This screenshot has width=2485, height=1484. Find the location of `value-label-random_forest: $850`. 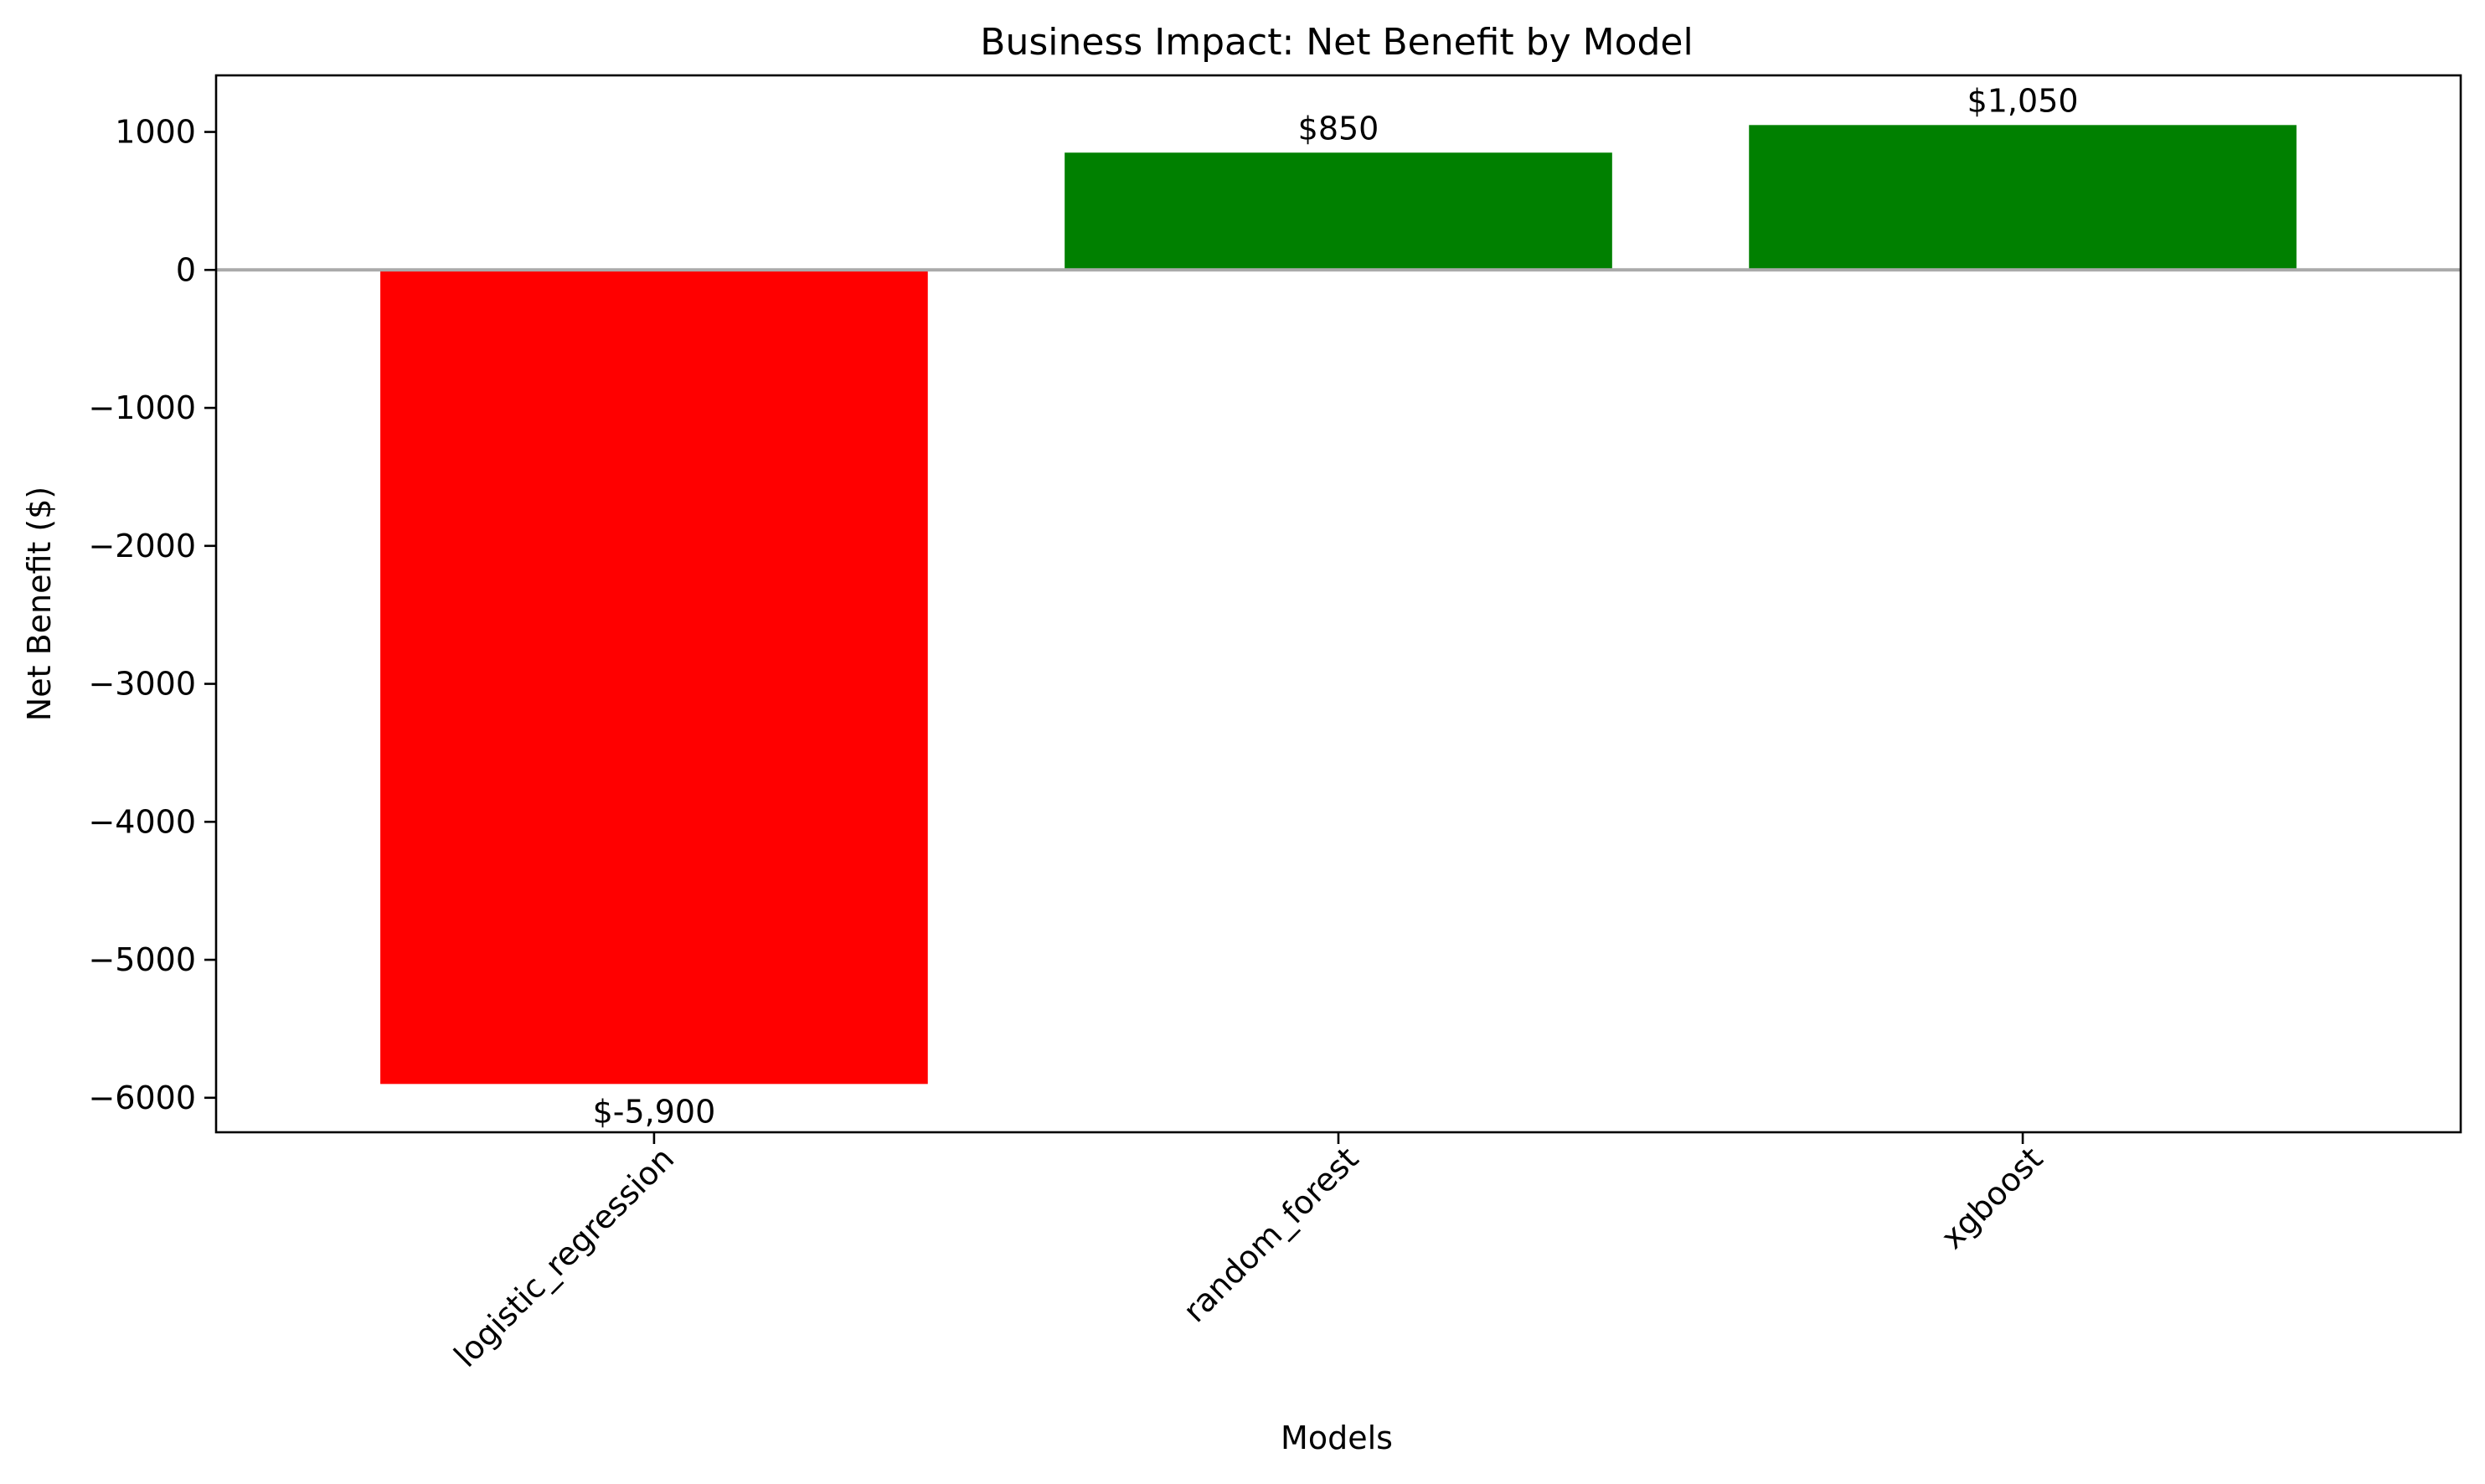

value-label-random_forest: $850 is located at coordinates (1338, 128).